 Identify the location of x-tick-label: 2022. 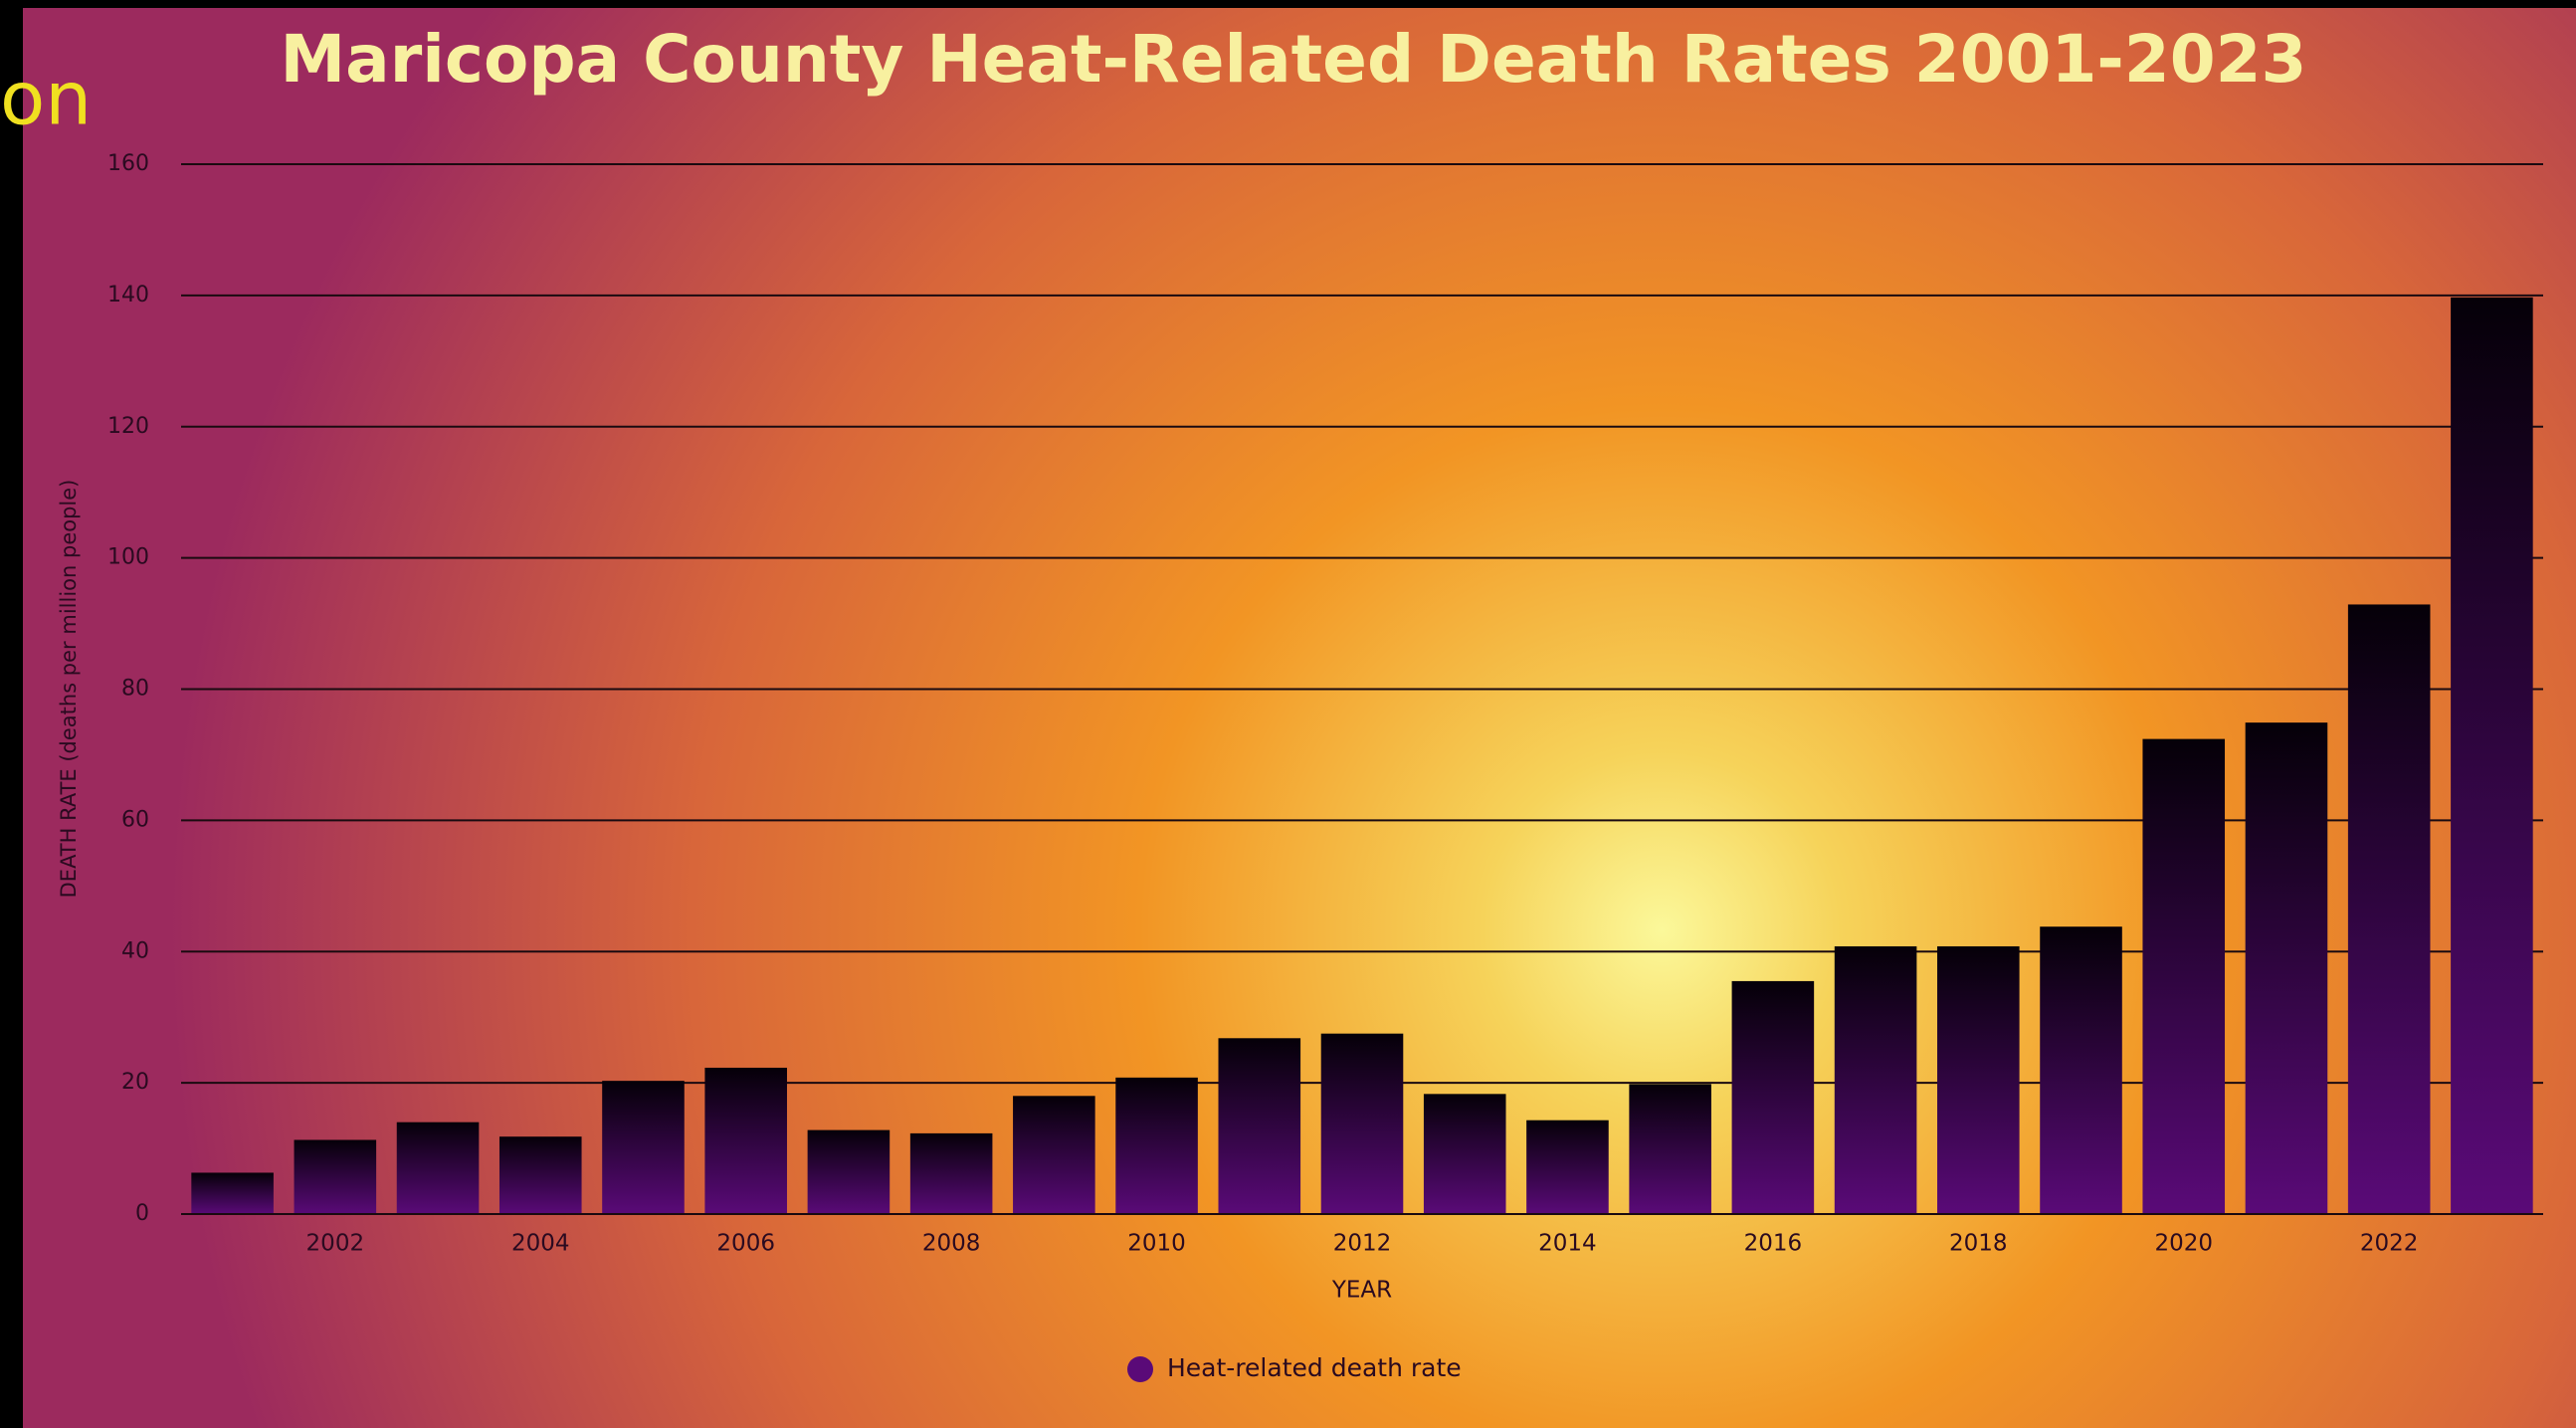
(2389, 1244).